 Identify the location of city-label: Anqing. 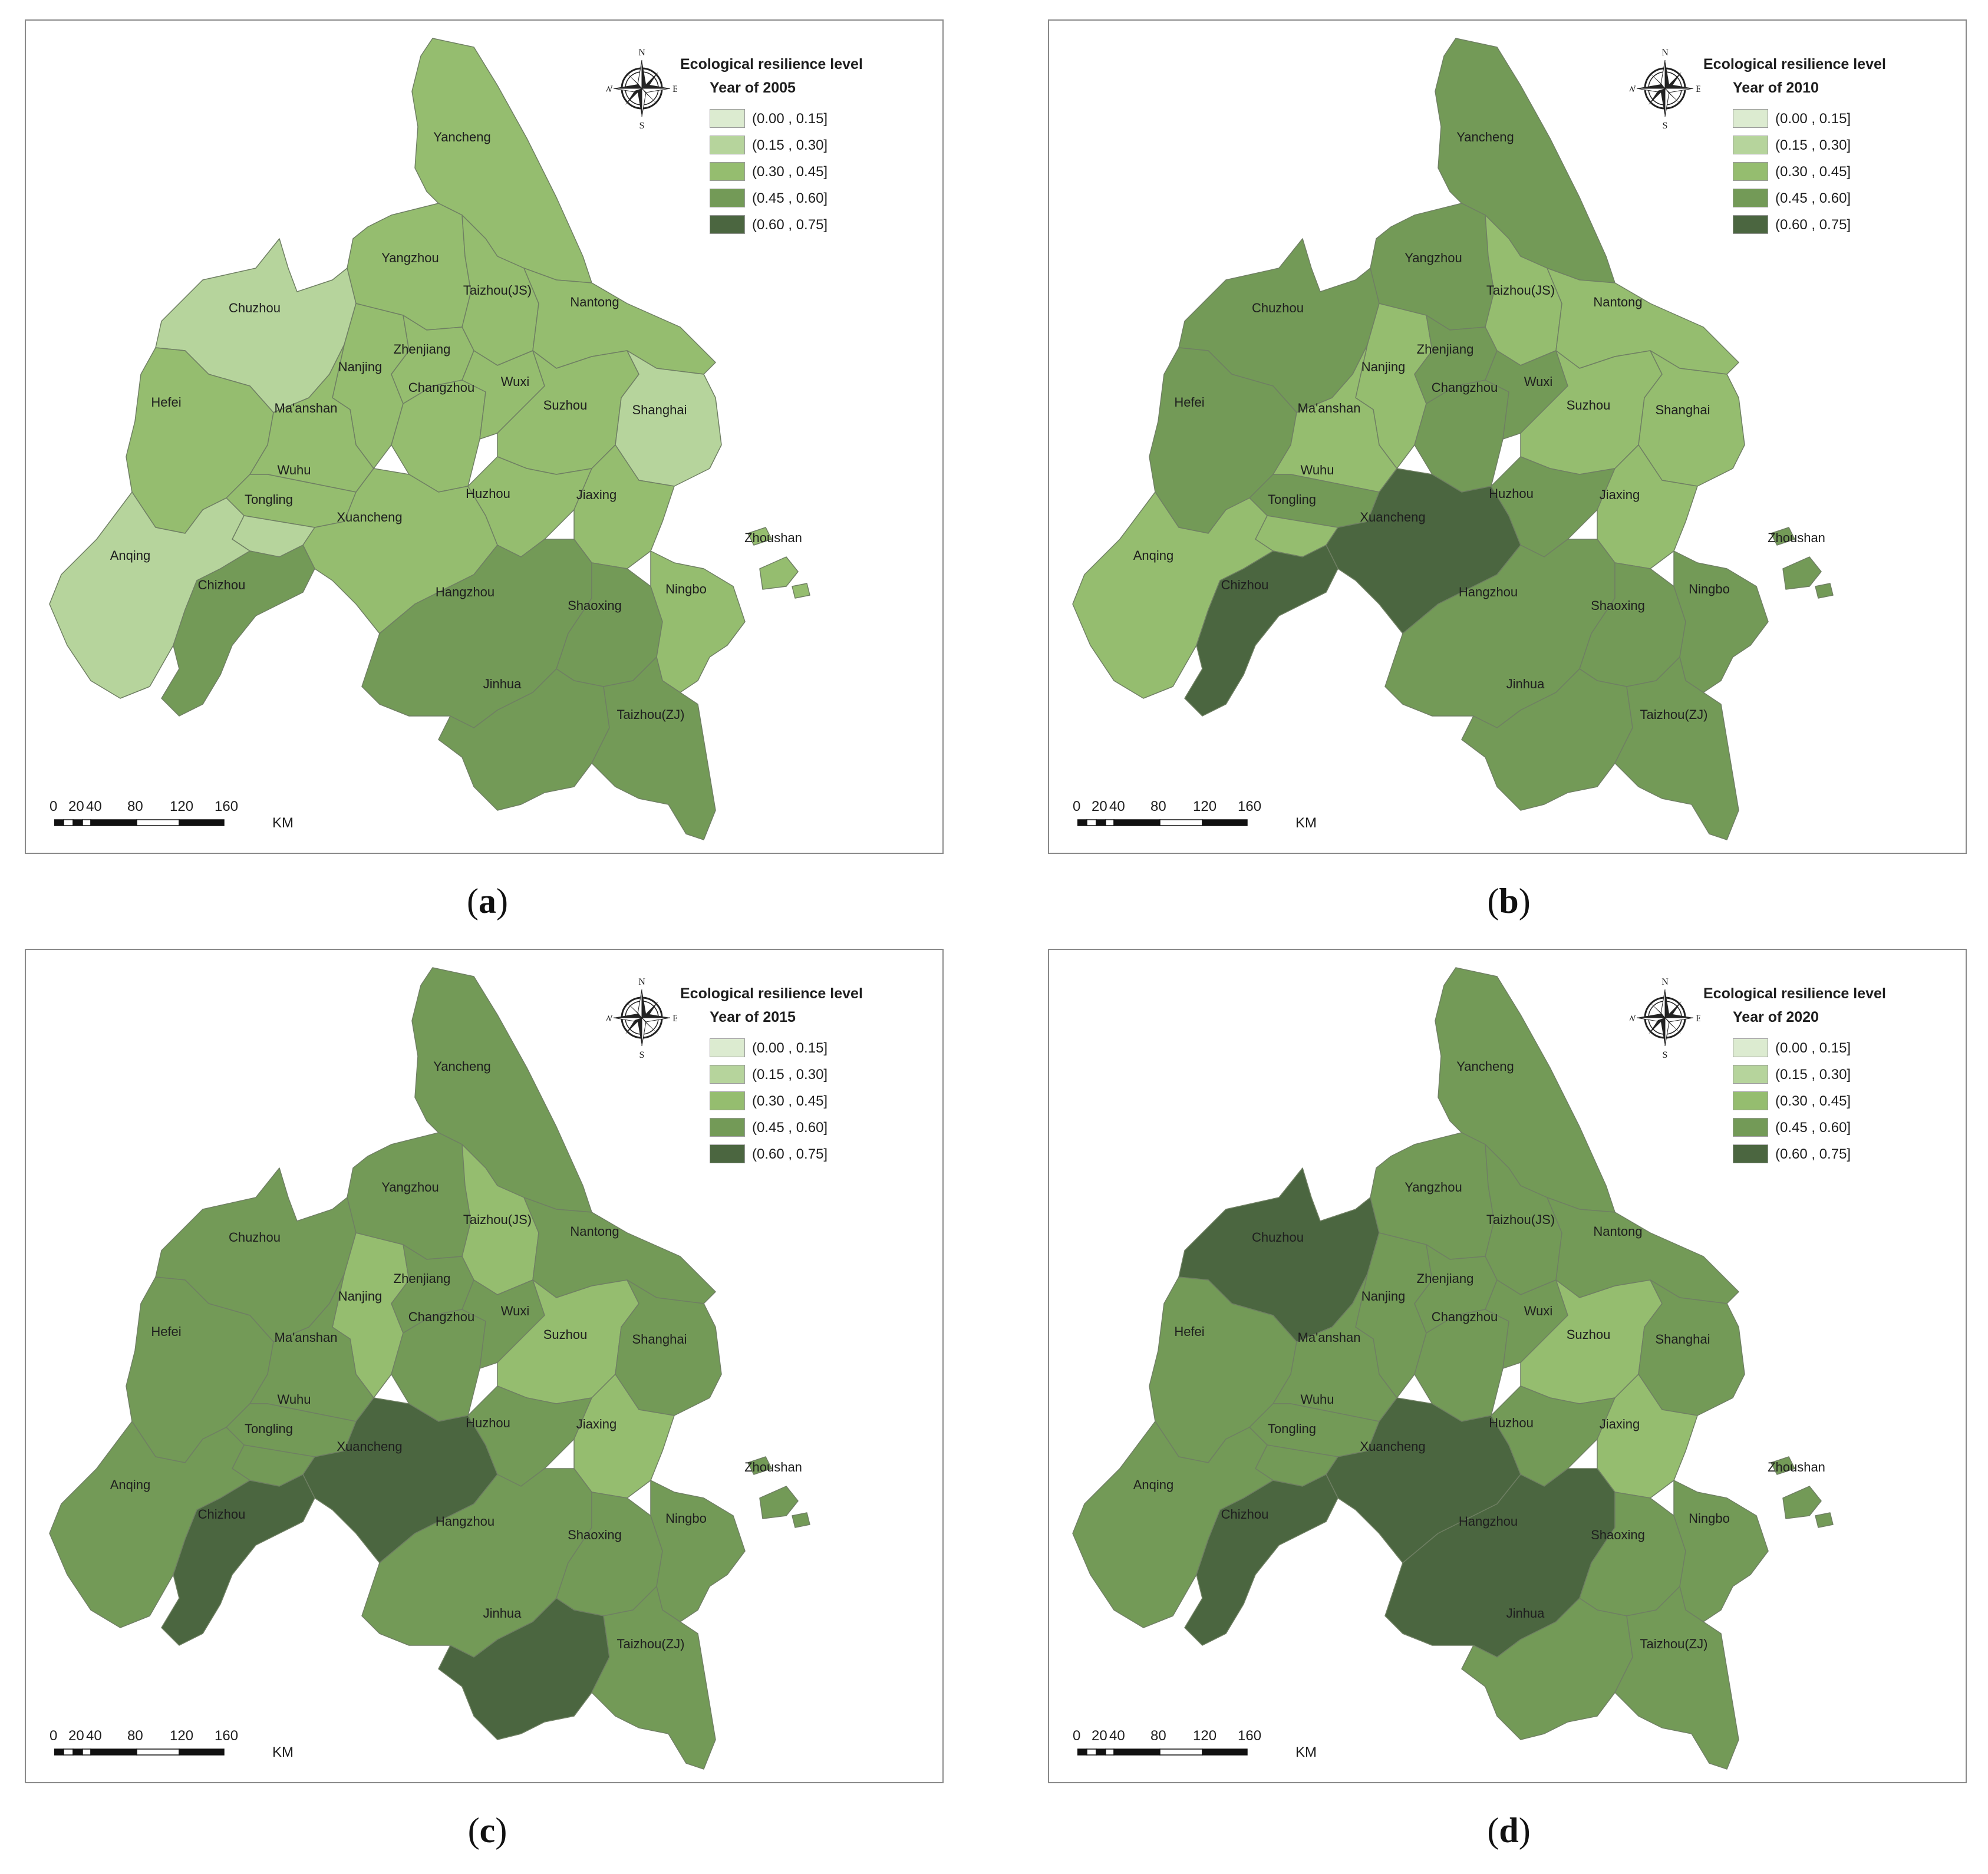
(130, 555).